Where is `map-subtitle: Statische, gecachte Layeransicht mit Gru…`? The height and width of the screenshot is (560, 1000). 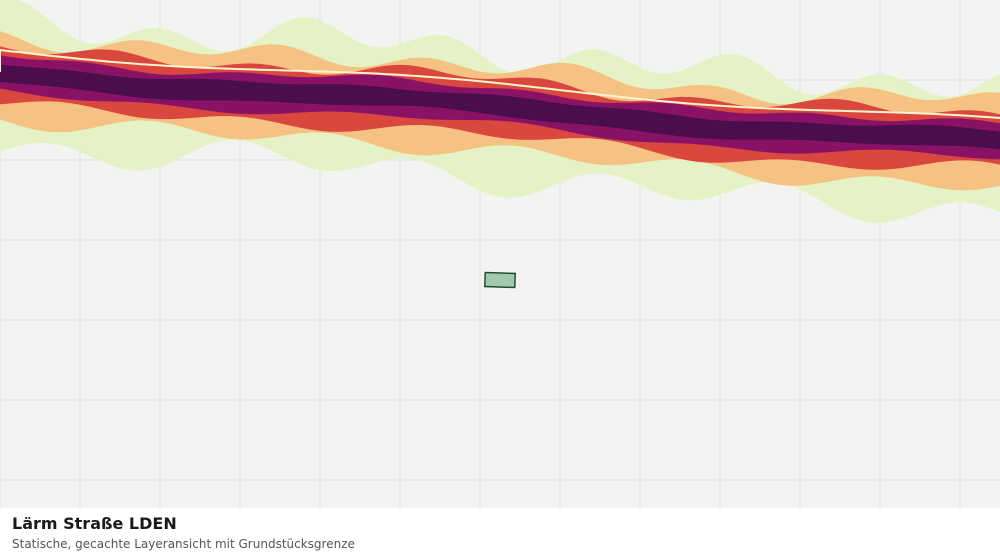 map-subtitle: Statische, gecachte Layeransicht mit Gru… is located at coordinates (183, 544).